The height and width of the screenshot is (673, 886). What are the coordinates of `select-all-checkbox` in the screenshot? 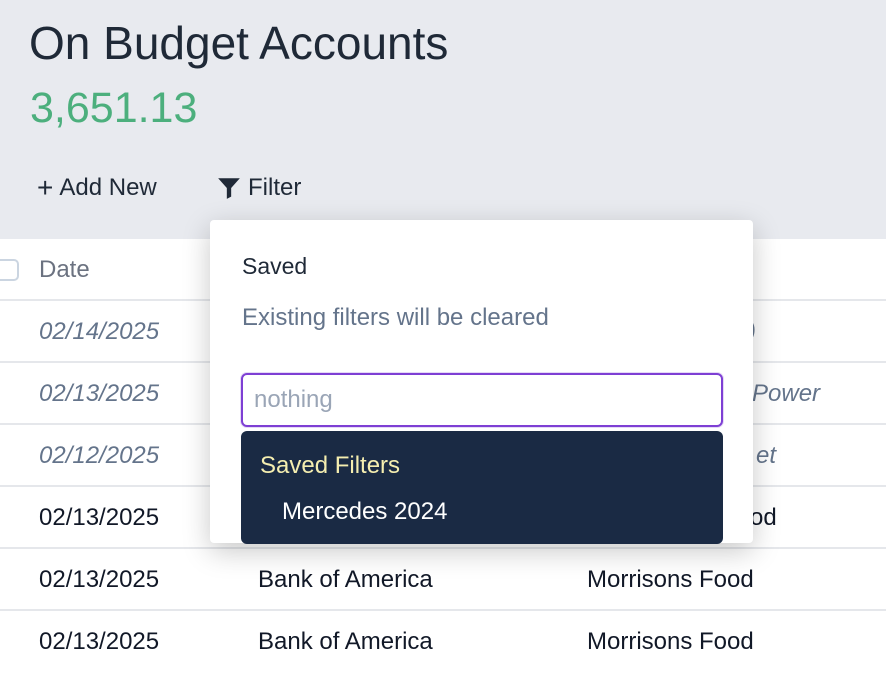 It's located at (9, 270).